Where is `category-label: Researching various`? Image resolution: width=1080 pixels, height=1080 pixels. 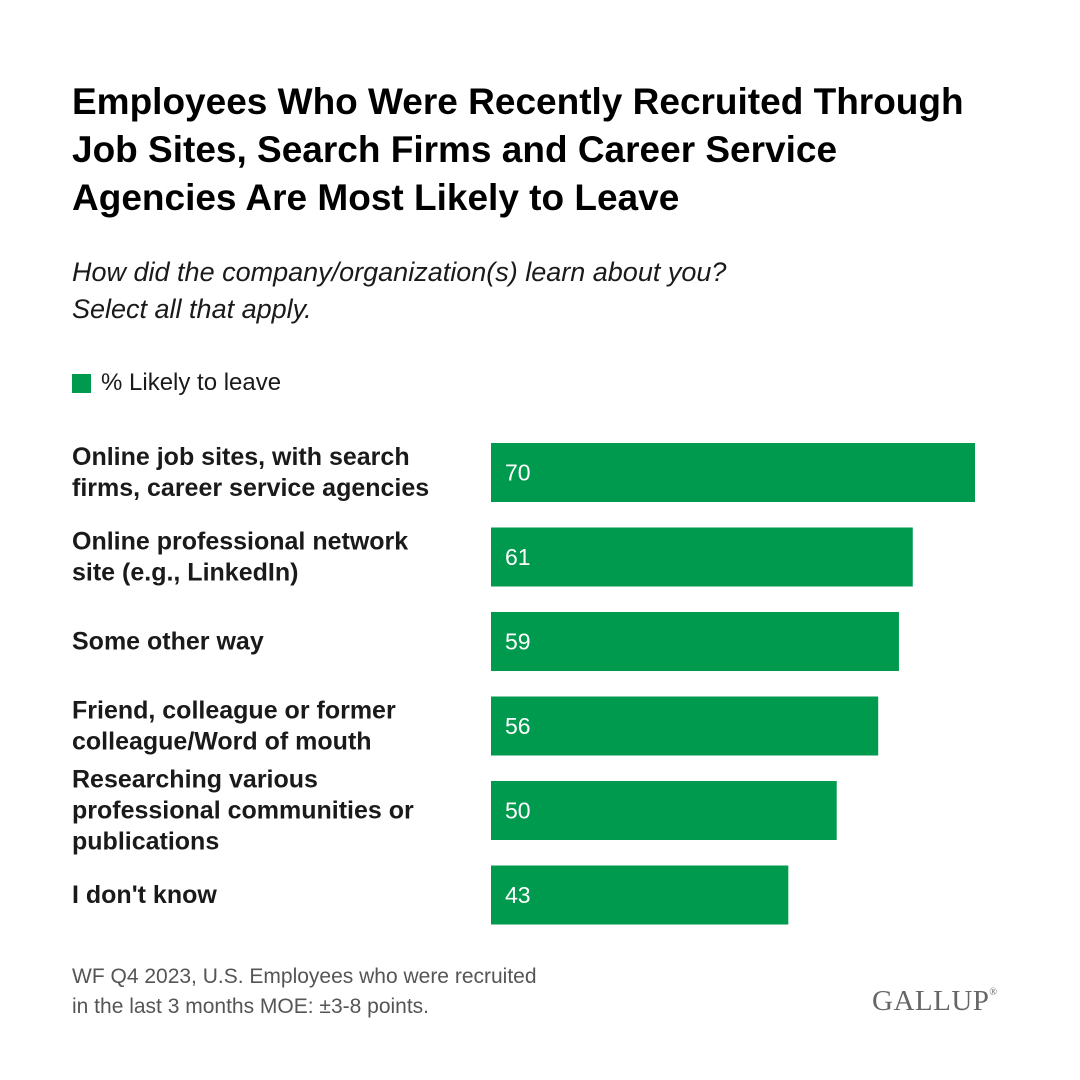 category-label: Researching various is located at coordinates (195, 780).